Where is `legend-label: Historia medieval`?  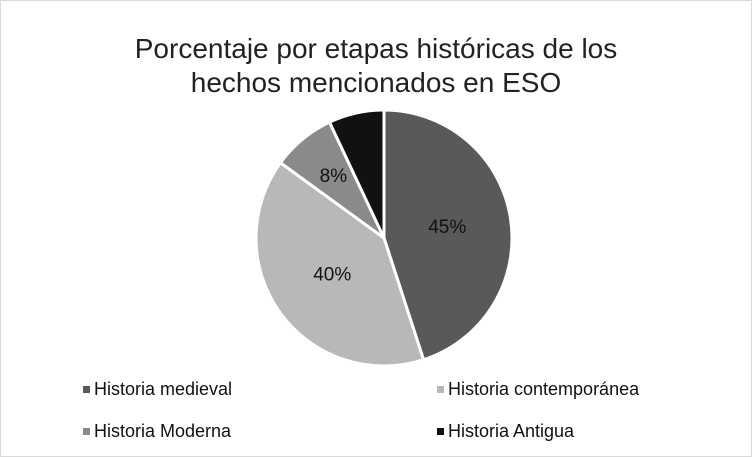
legend-label: Historia medieval is located at coordinates (163, 389).